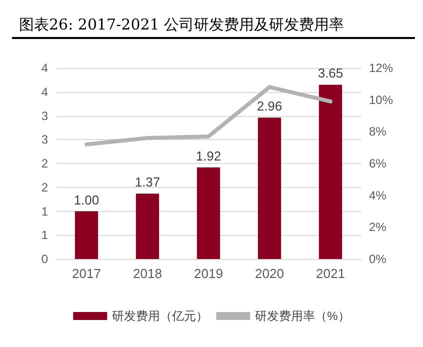 This screenshot has width=423, height=347. I want to click on x-tick-label: 2019, so click(208, 273).